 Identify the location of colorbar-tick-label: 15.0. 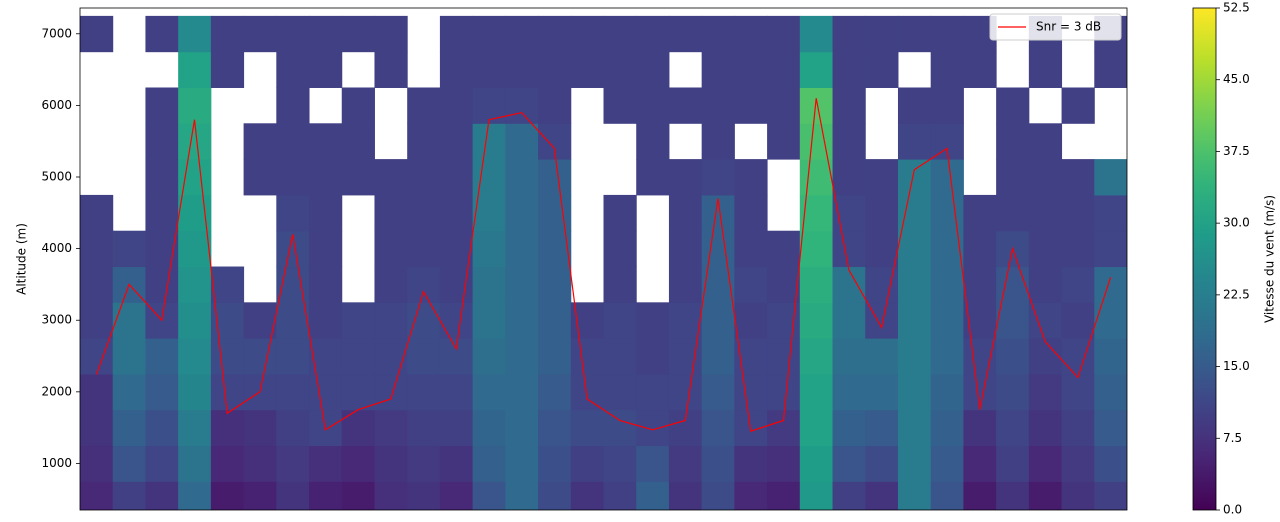
(1236, 366).